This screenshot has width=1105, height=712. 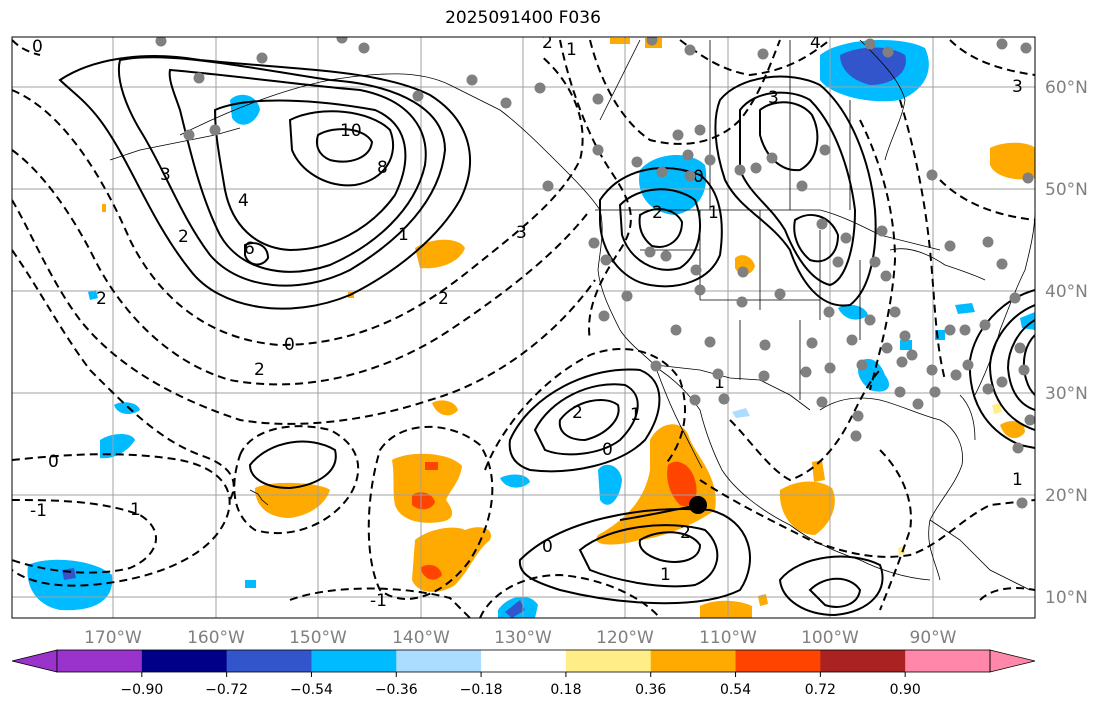 I want to click on lat-label: 50°N, so click(x=1066, y=190).